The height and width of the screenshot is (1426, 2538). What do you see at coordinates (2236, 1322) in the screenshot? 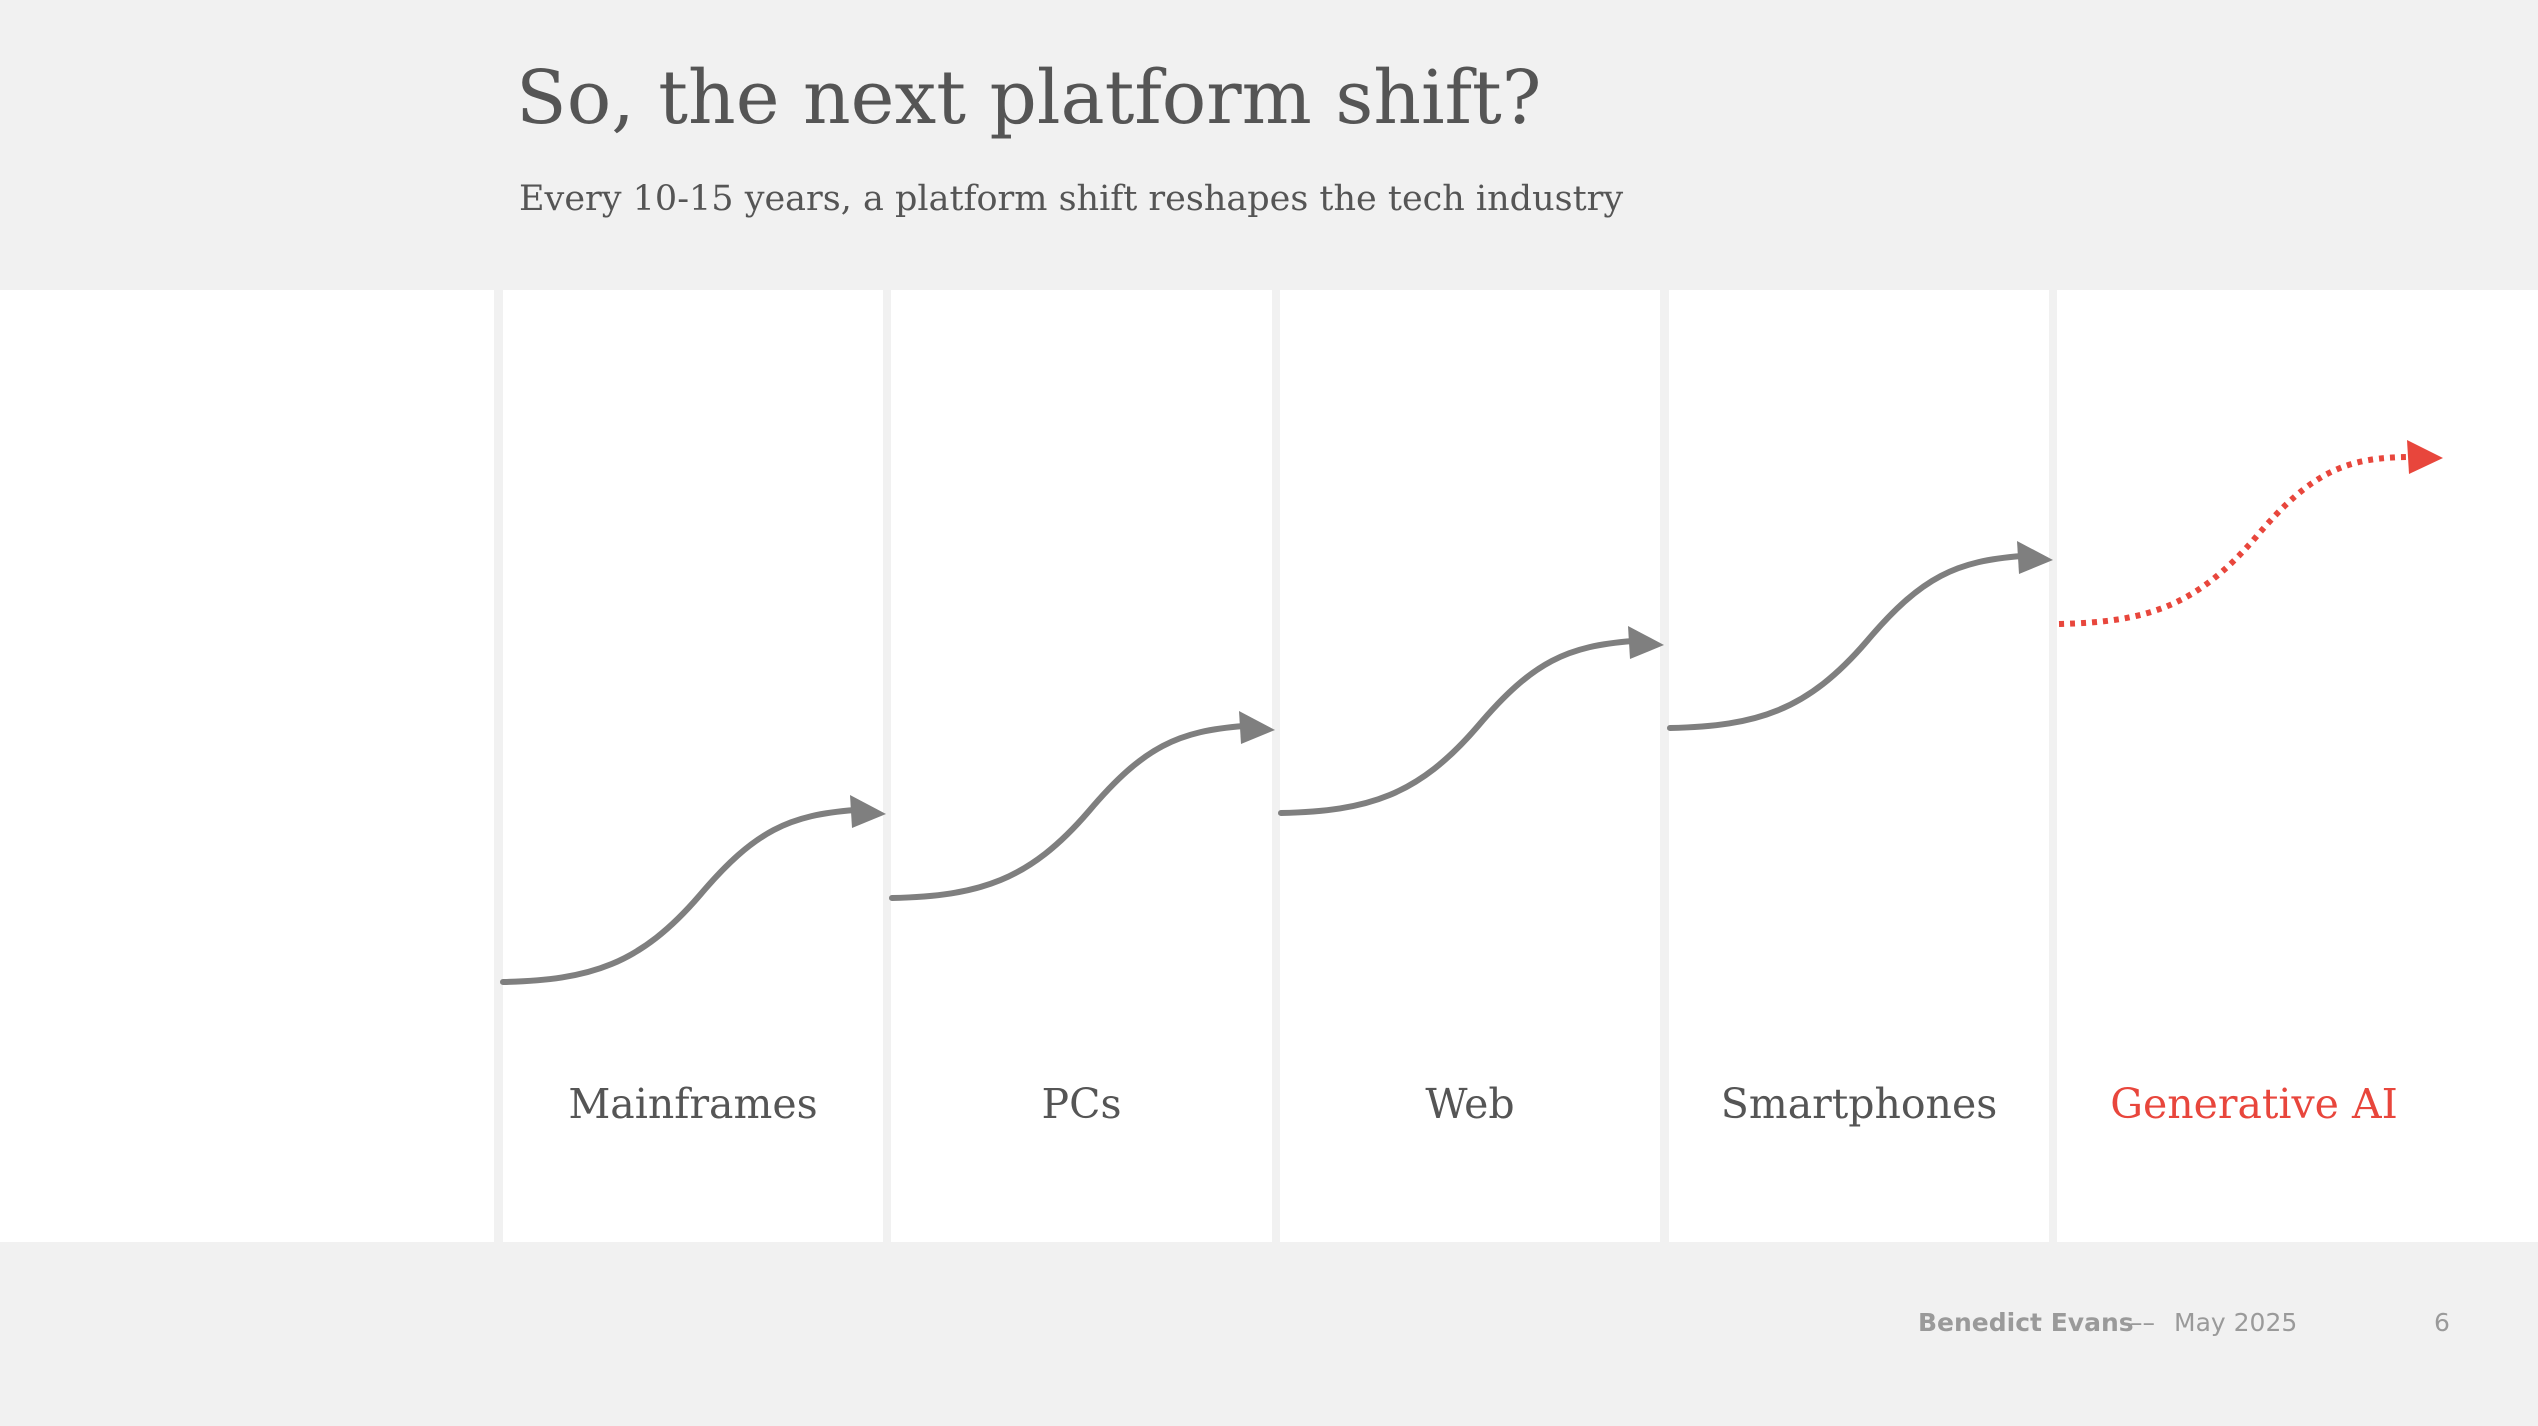
I see `footer-date: May 2025` at bounding box center [2236, 1322].